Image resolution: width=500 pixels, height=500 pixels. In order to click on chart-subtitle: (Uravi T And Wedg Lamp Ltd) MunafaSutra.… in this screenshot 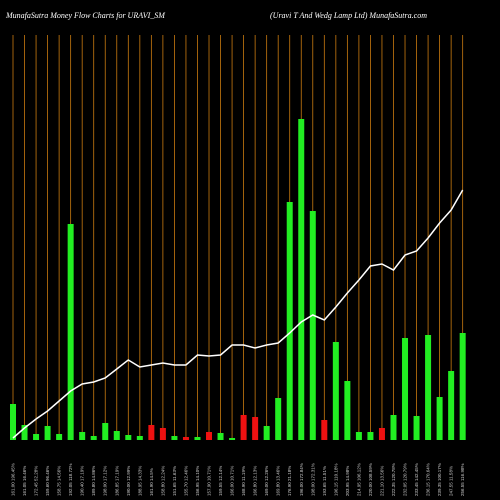, I will do `click(348, 15)`.